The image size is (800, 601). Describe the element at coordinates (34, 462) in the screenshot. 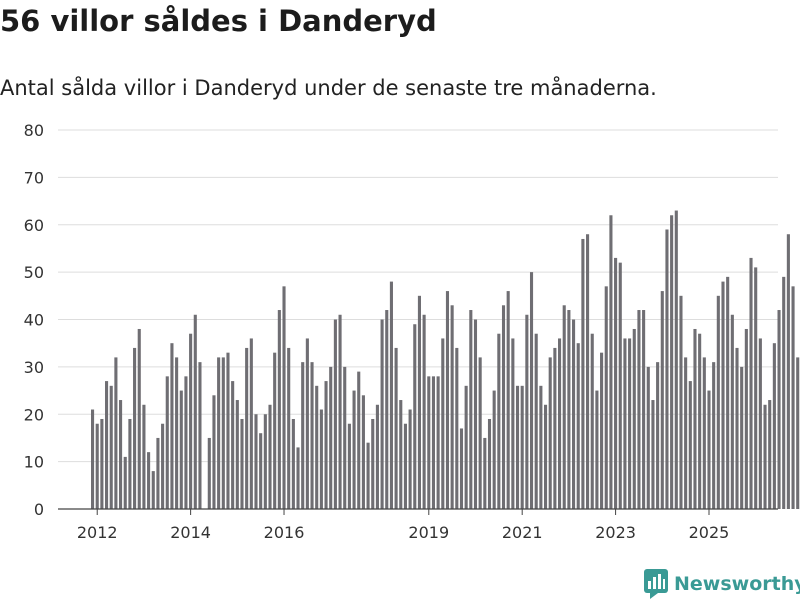

I see `y-tick-label: 10` at that location.